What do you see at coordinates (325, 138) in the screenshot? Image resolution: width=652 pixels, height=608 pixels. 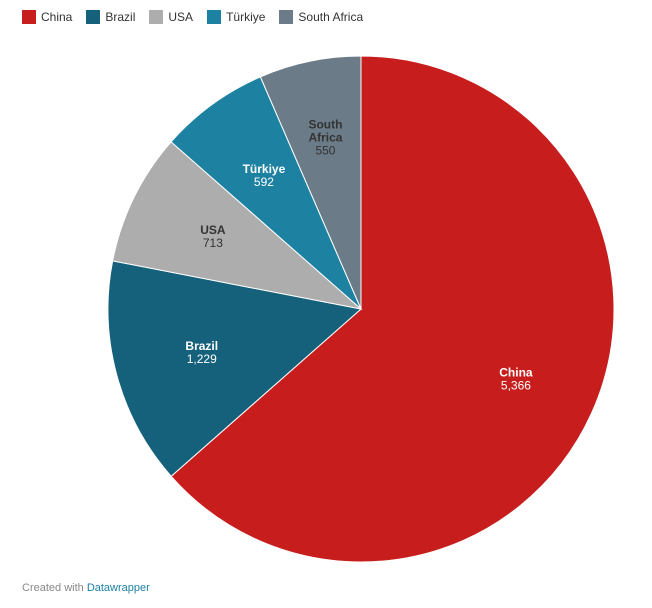 I see `slice-name-south-africa-1: Africa` at bounding box center [325, 138].